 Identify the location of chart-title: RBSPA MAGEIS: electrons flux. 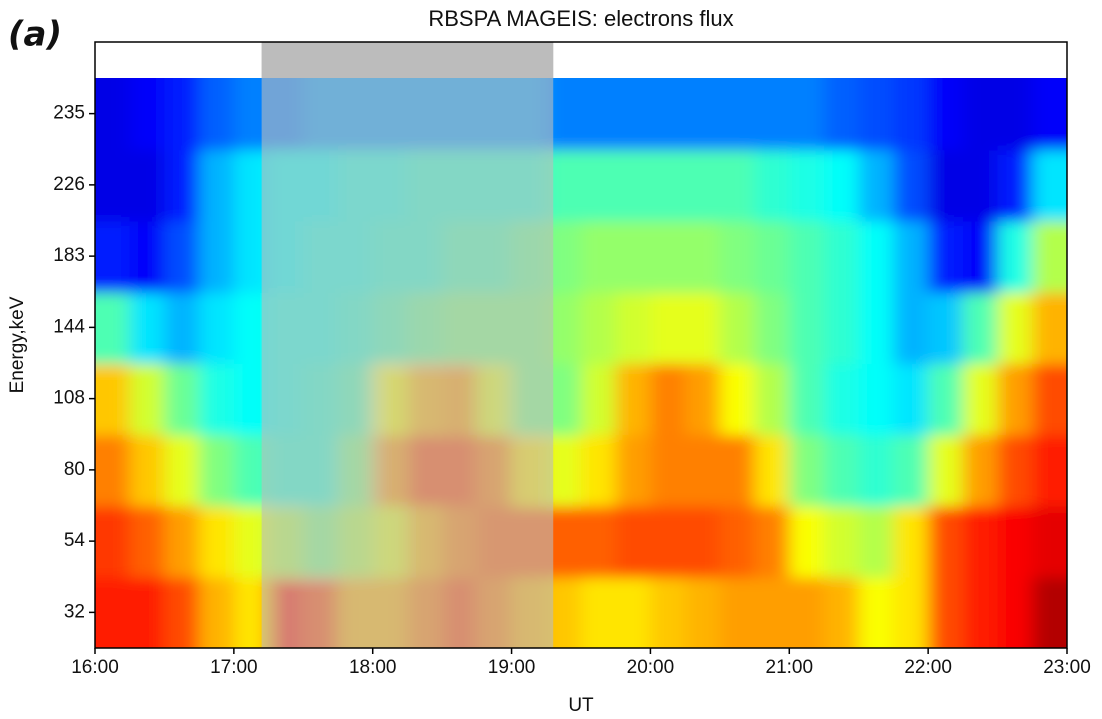
(580, 18).